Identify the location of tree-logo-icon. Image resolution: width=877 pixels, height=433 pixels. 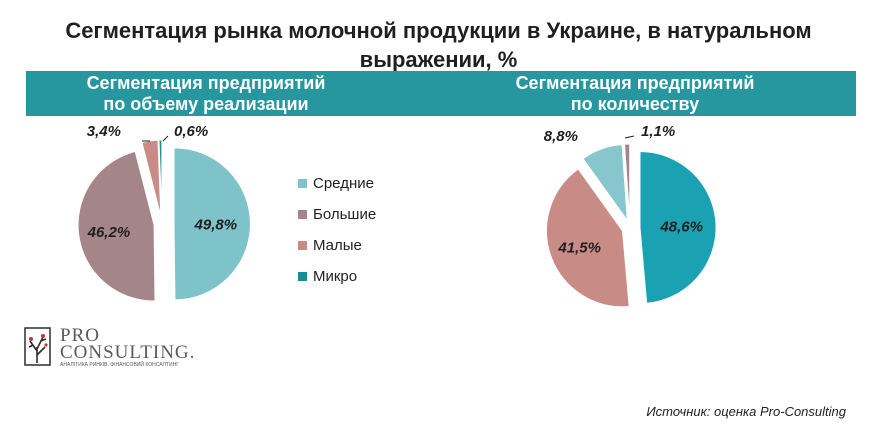
(37, 346).